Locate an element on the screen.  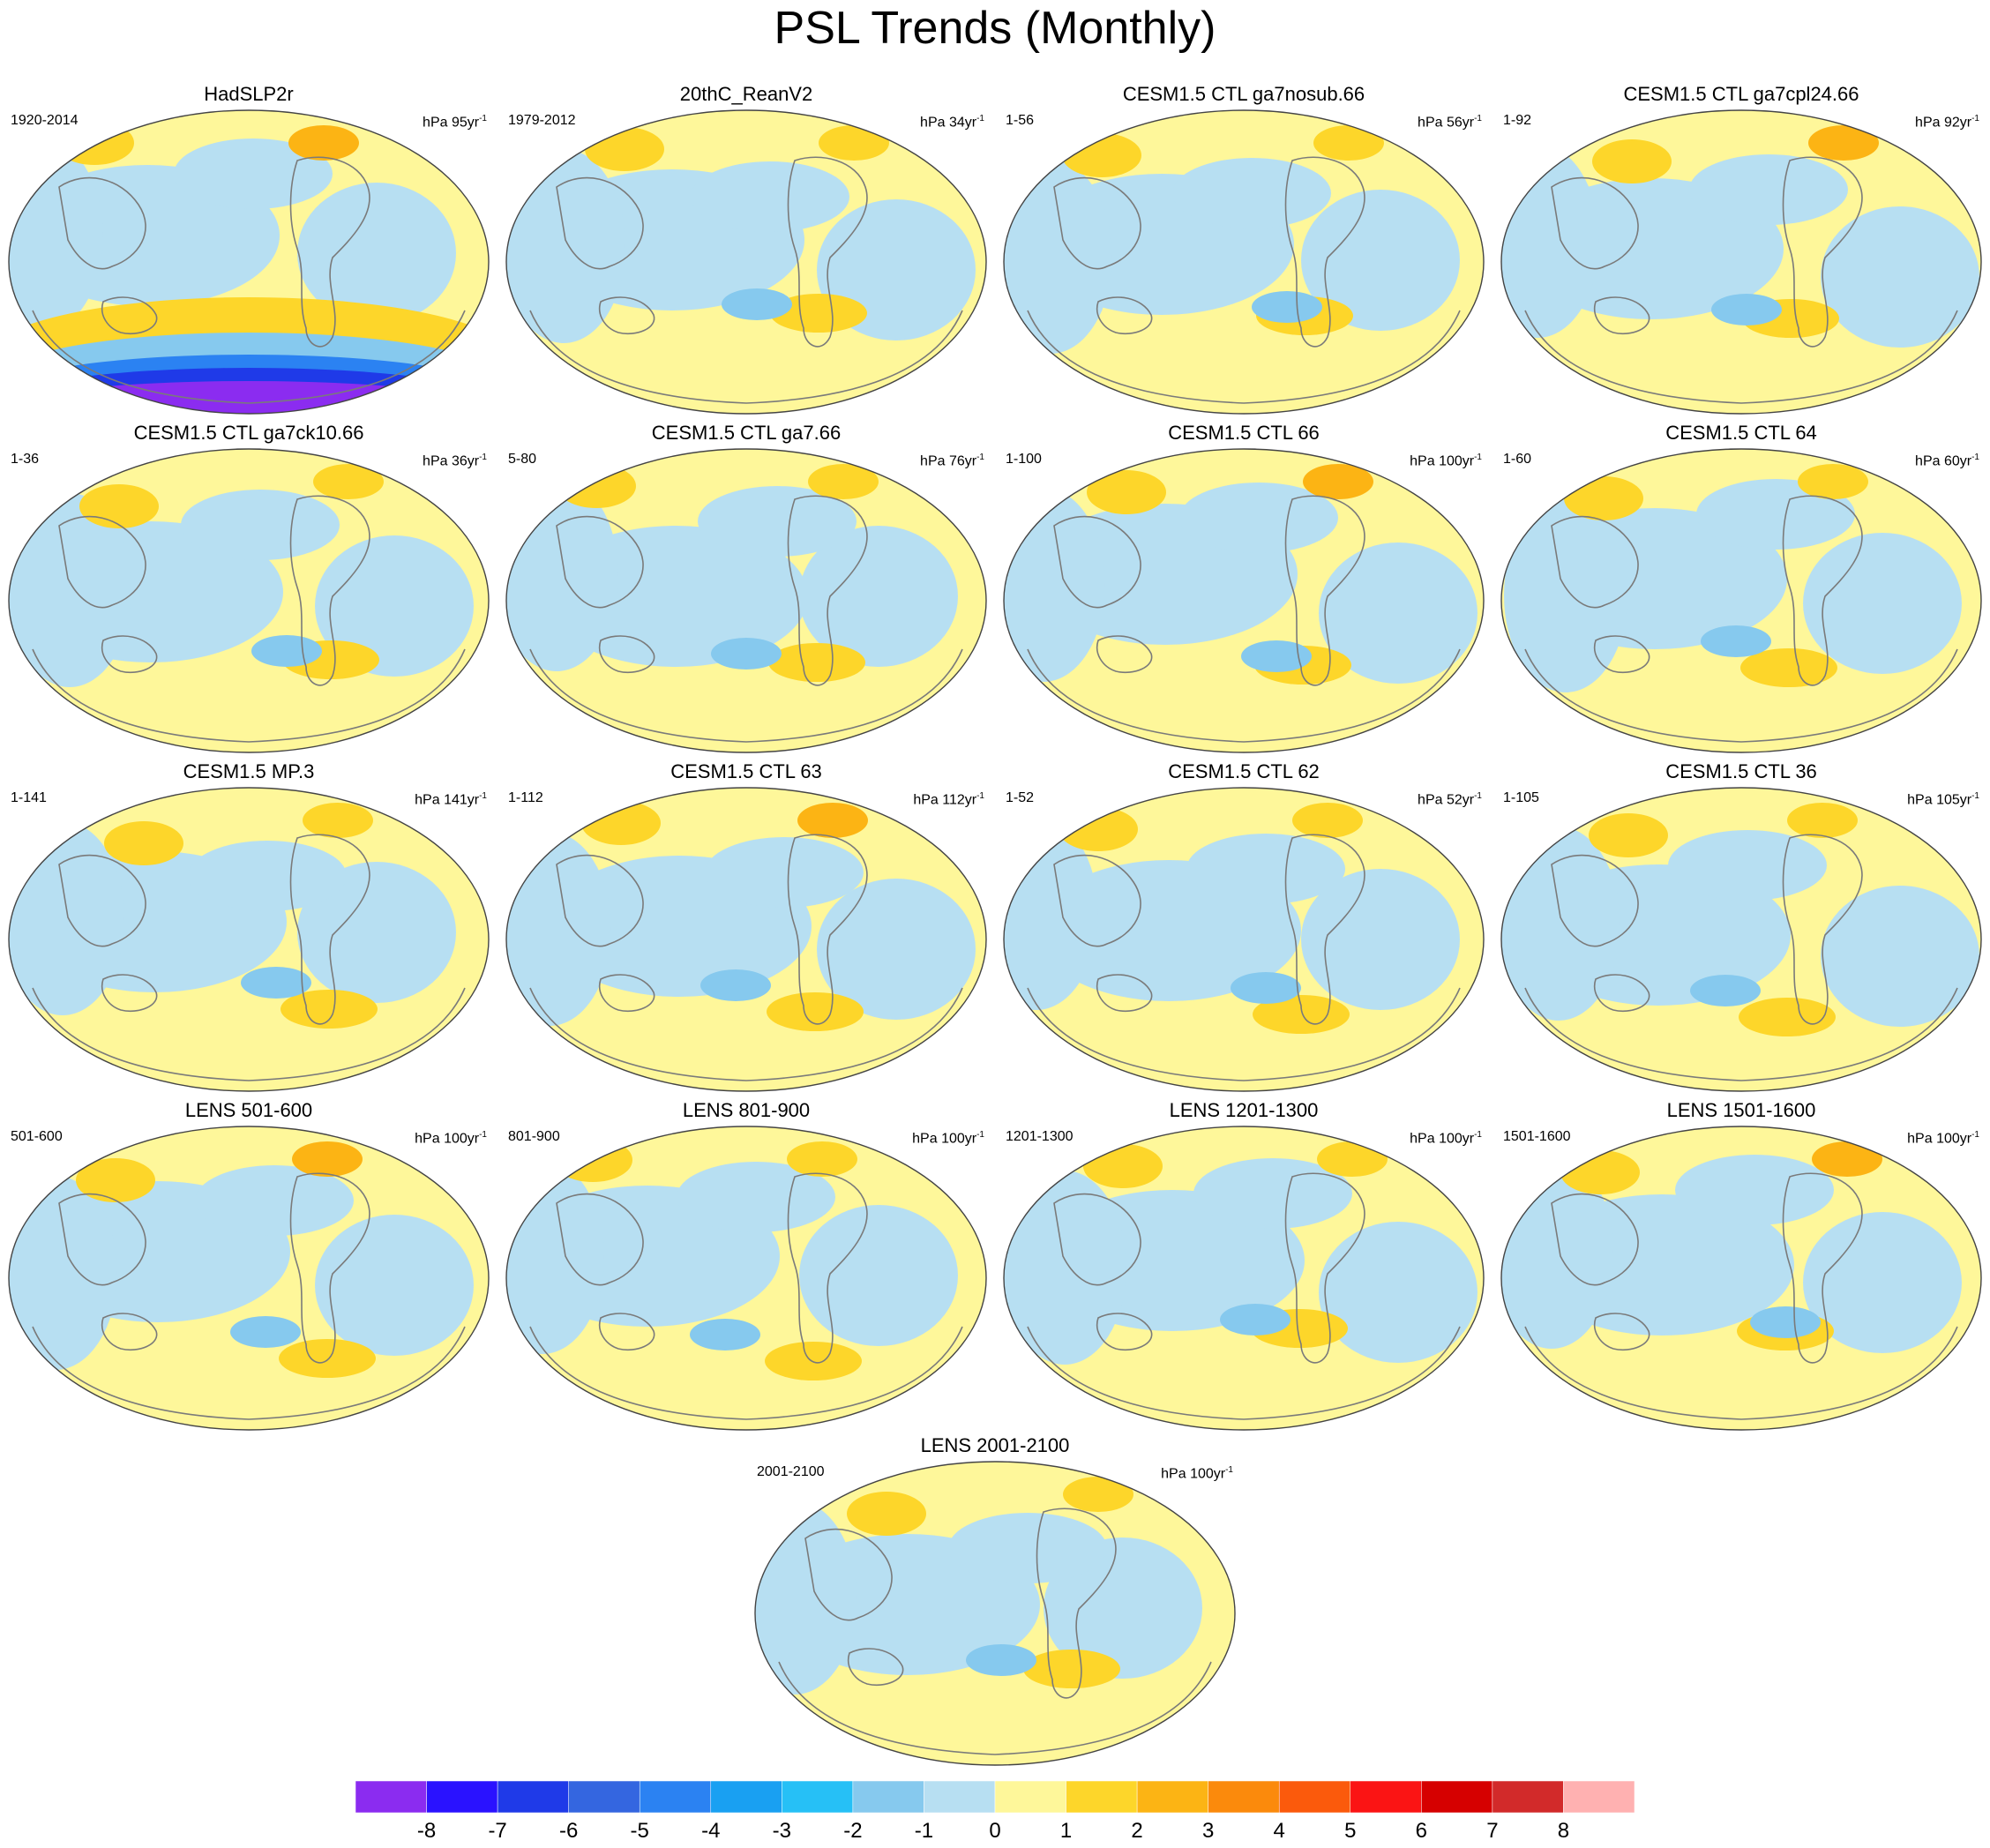
panel-year-range: 1-92 is located at coordinates (1517, 120).